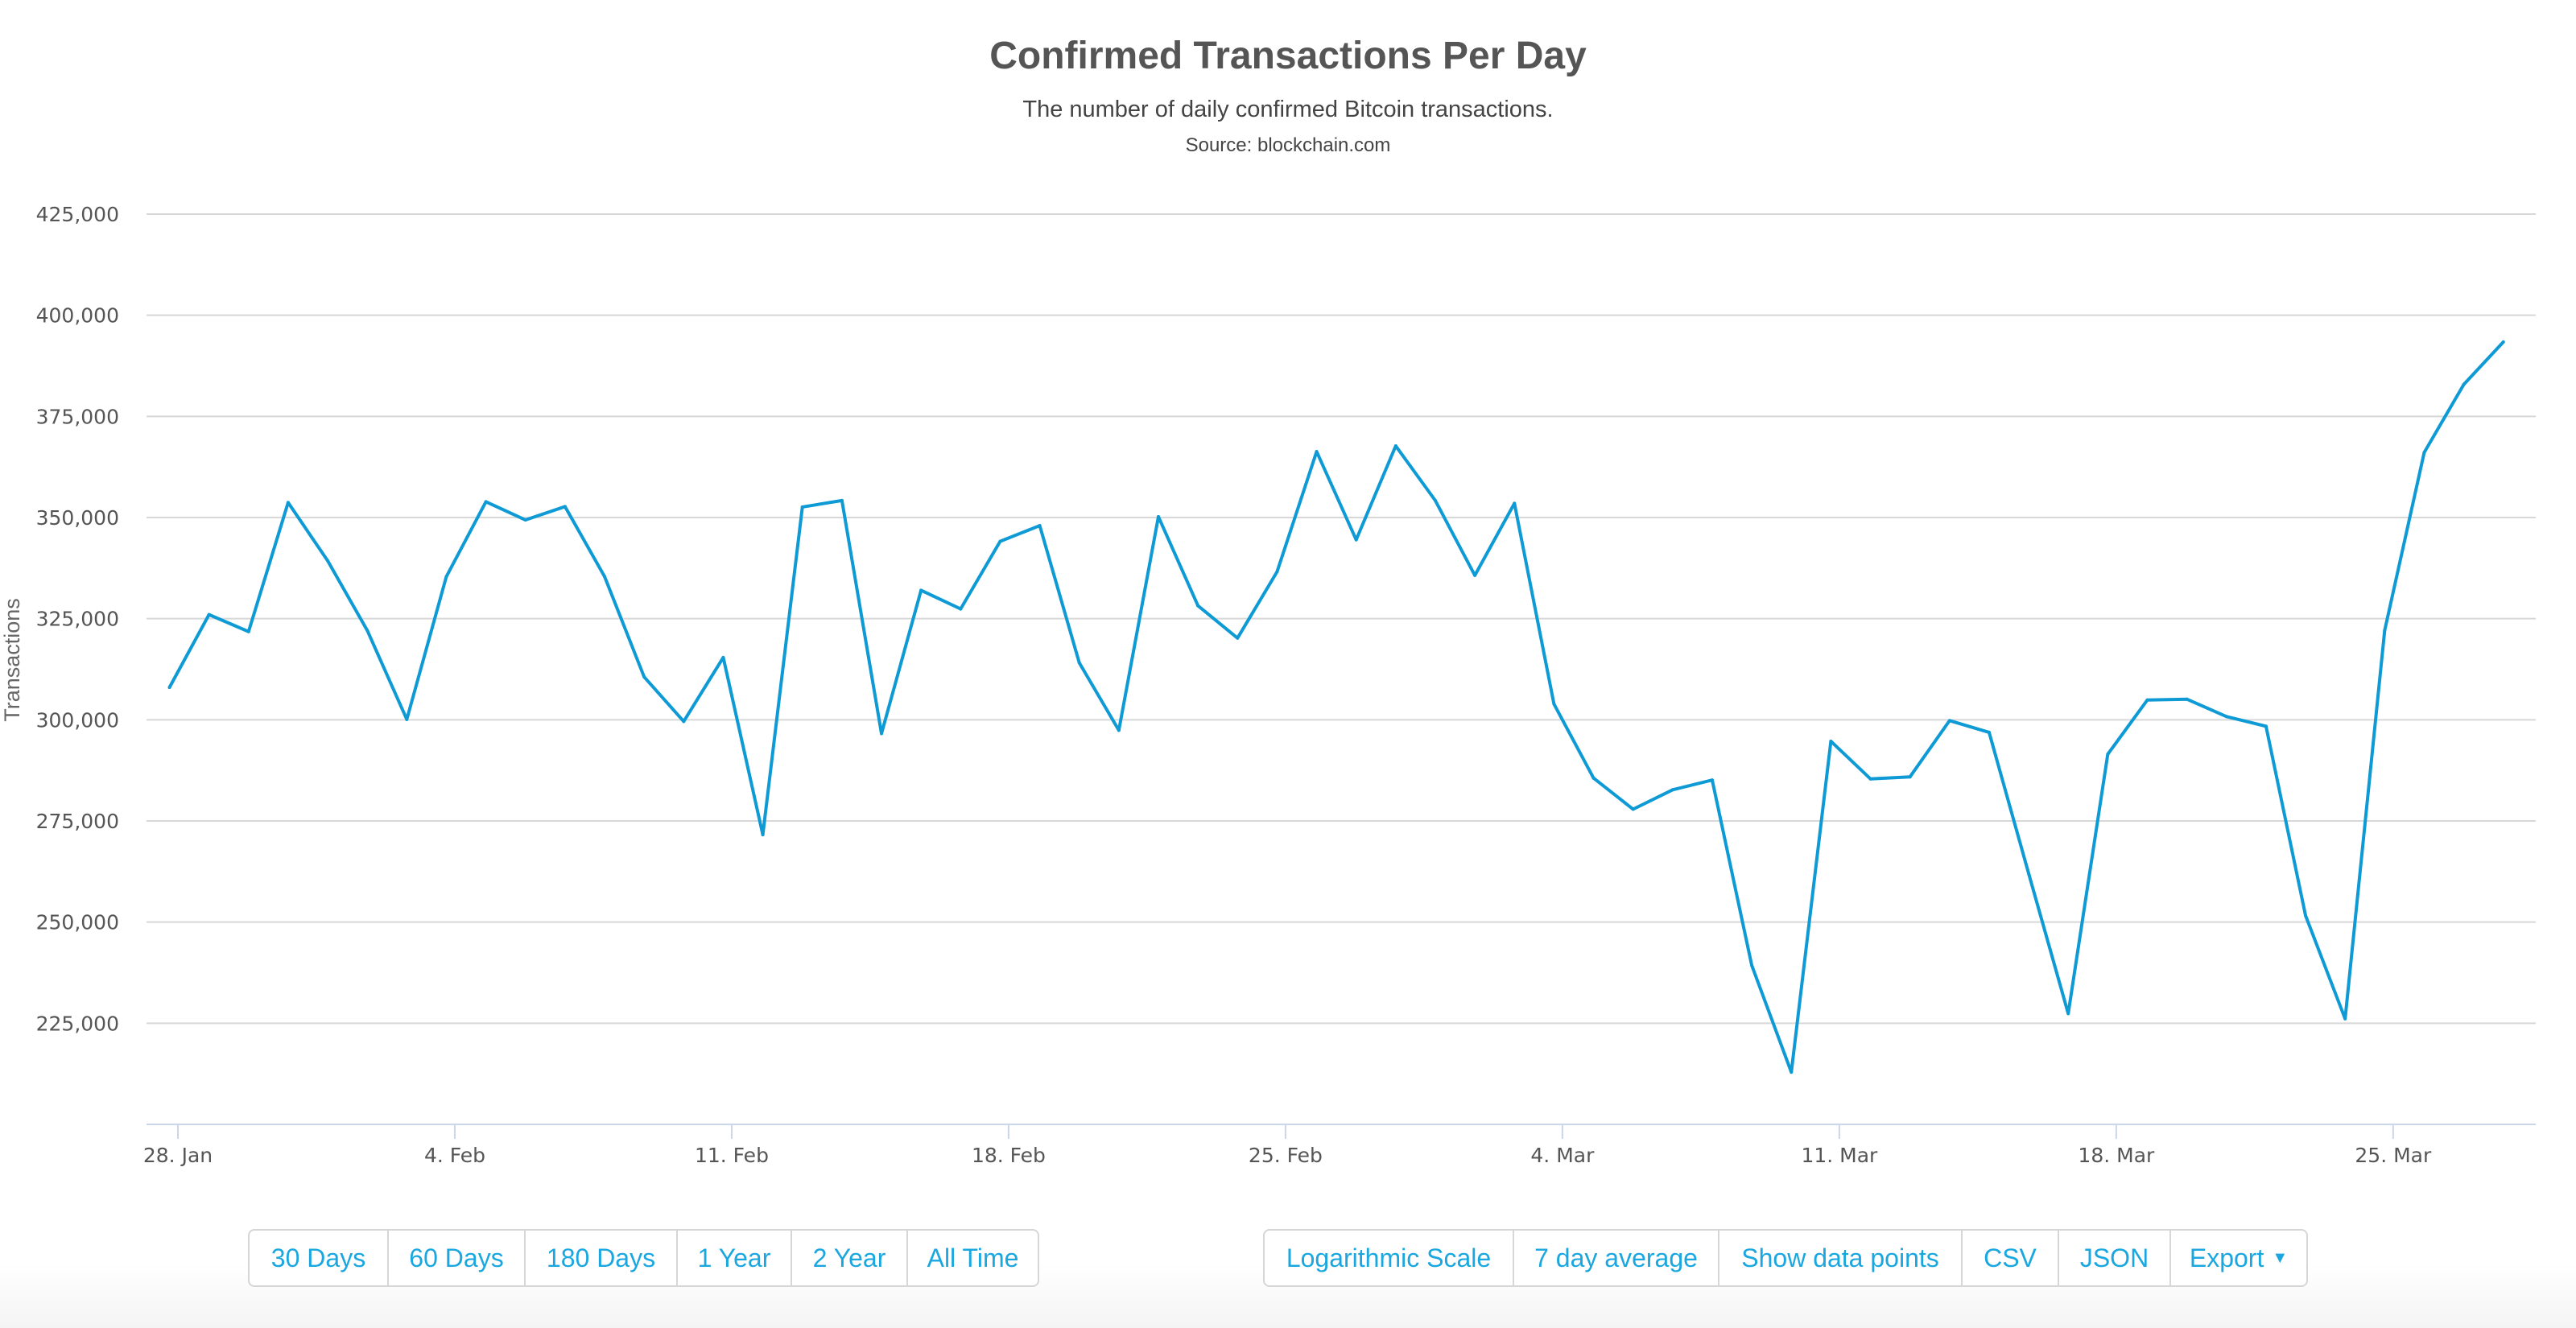 The height and width of the screenshot is (1328, 2576). What do you see at coordinates (1615, 1258) in the screenshot?
I see `seven-day-average-button: 7 day average` at bounding box center [1615, 1258].